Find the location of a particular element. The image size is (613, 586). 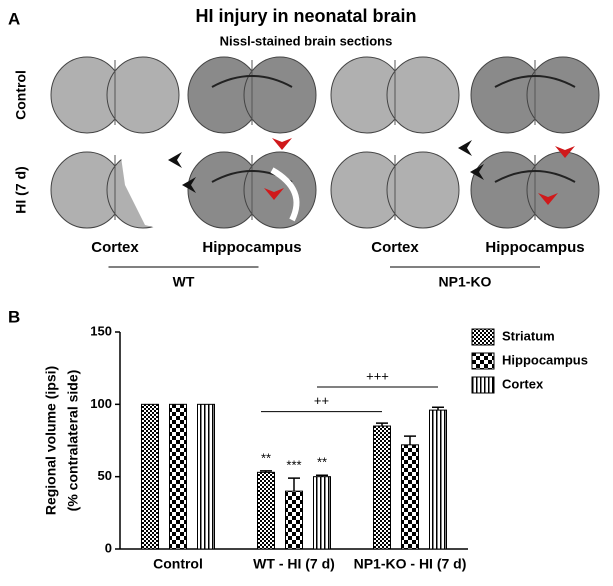

figure-subtitle: Nissl-stained brain sections is located at coordinates (306, 40).